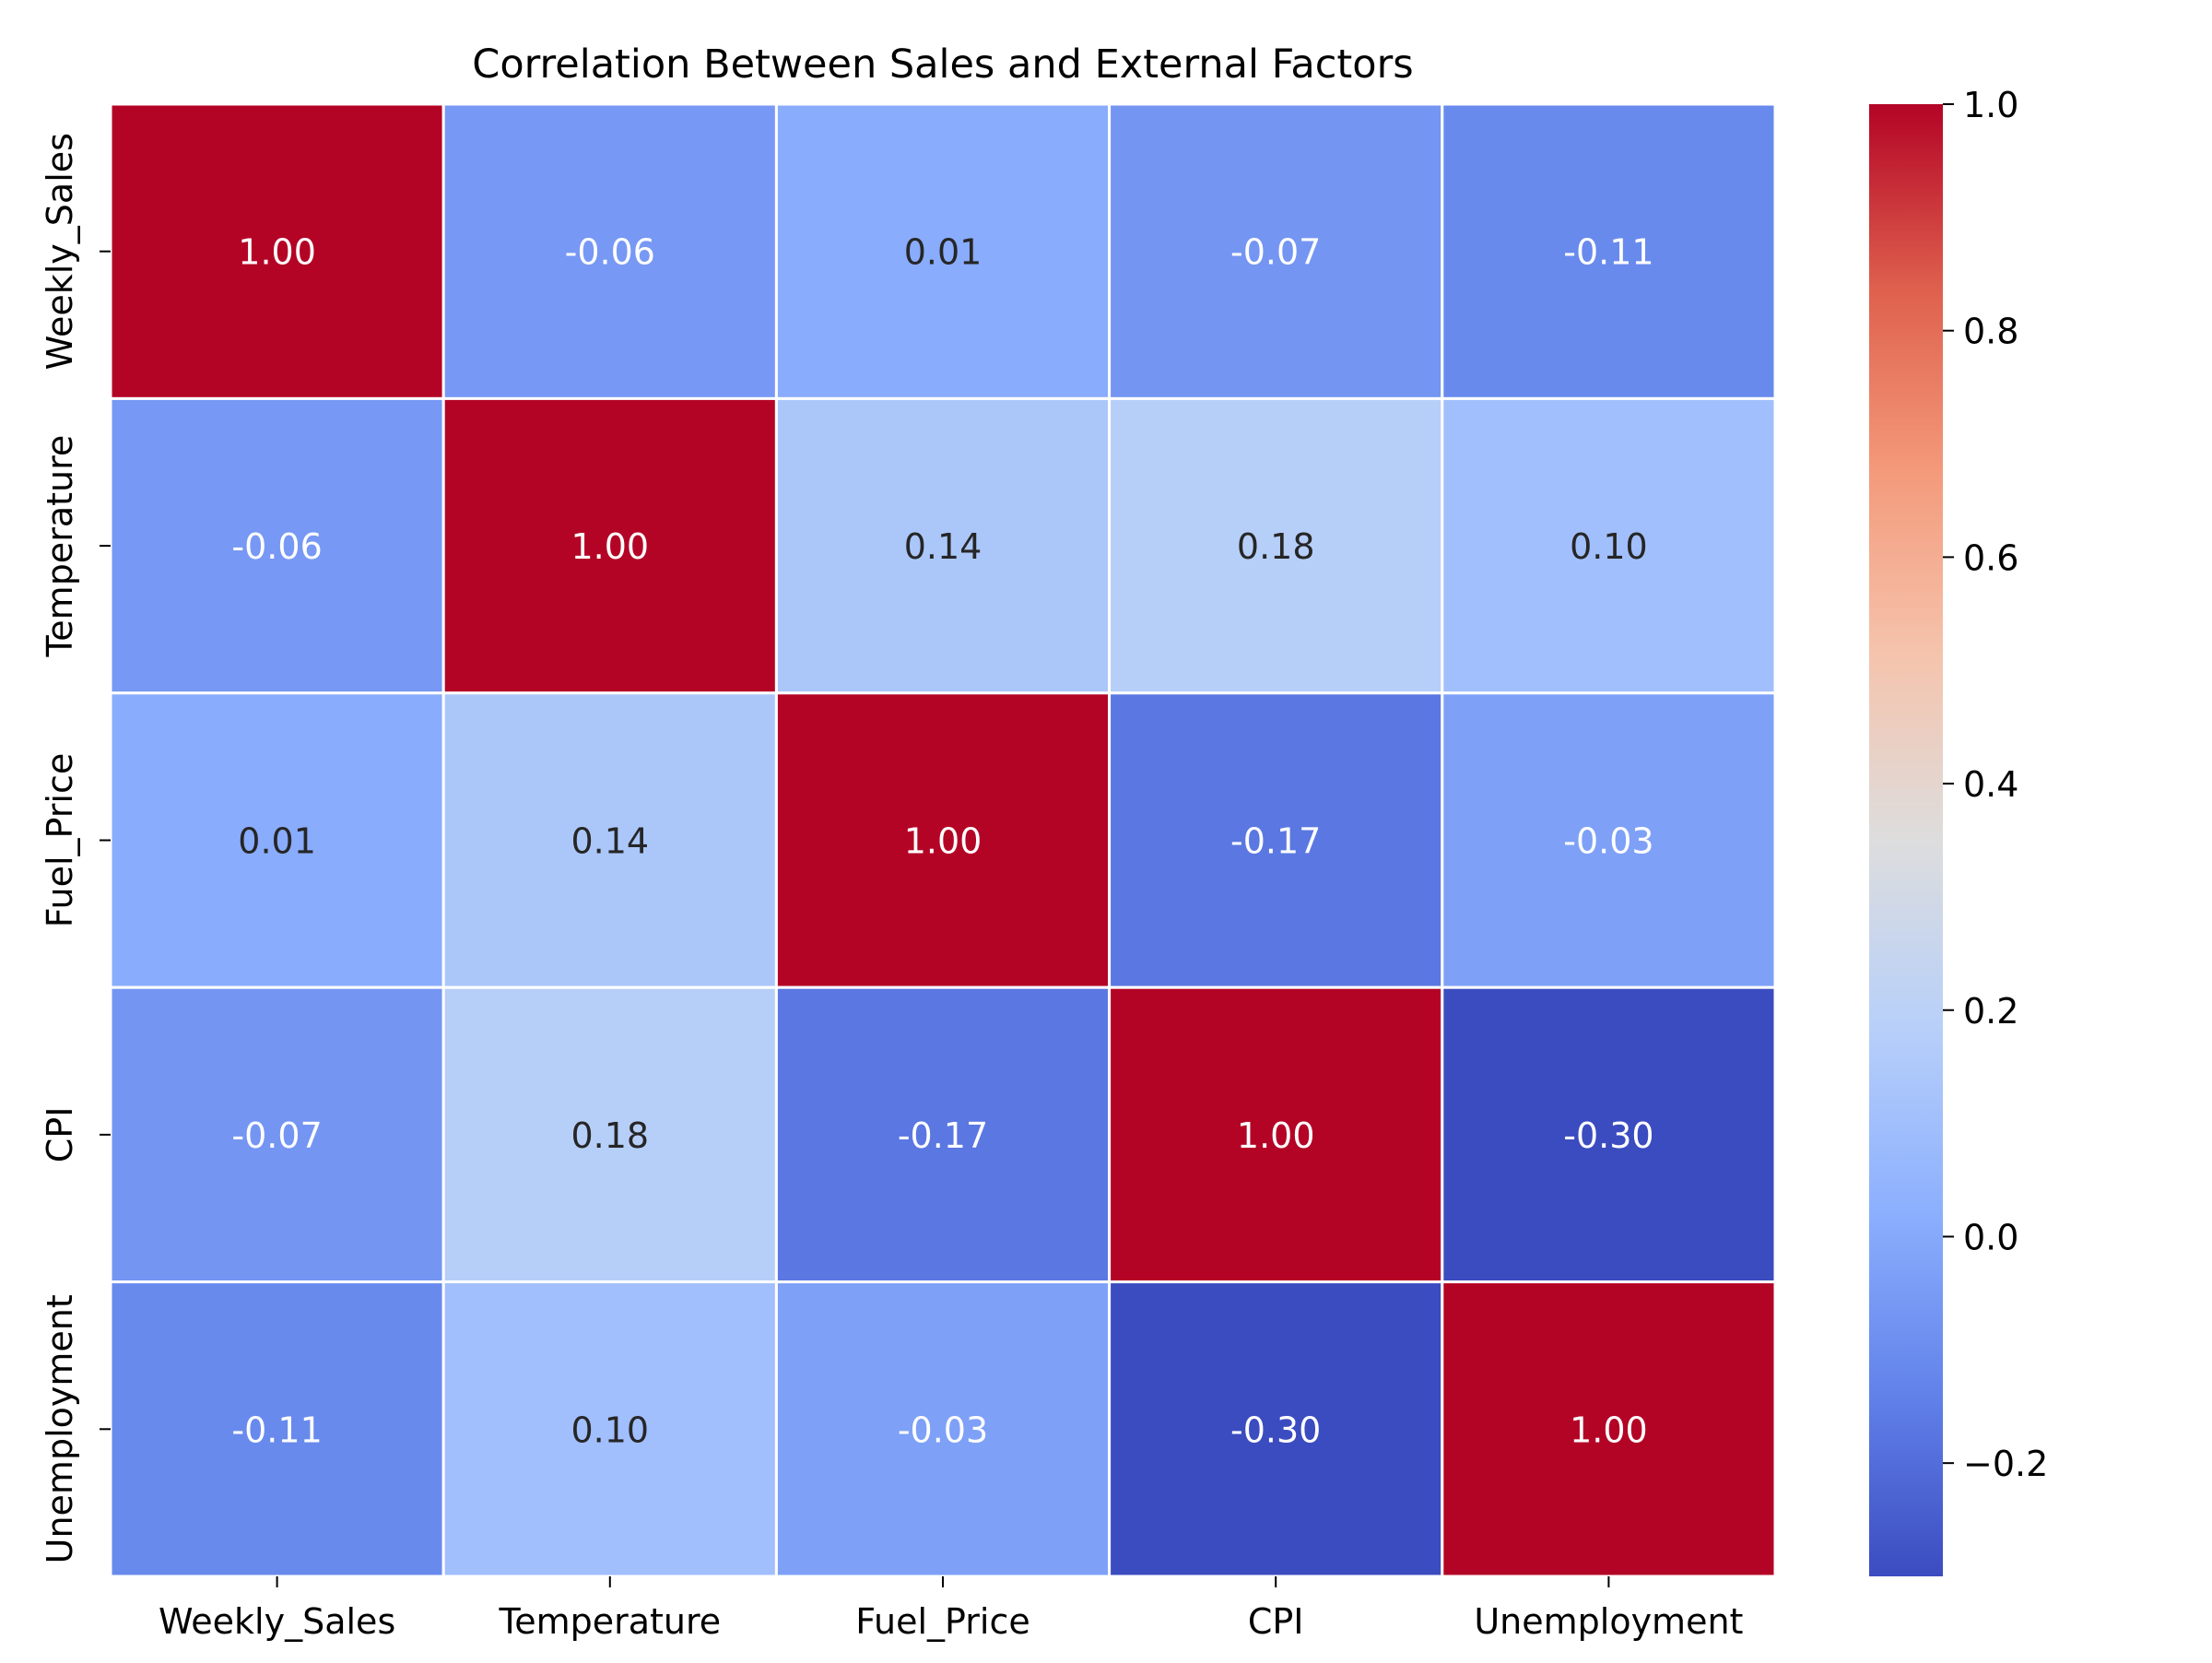 The image size is (2212, 1663). Describe the element at coordinates (1906, 840) in the screenshot. I see `colorbar-gradient` at that location.